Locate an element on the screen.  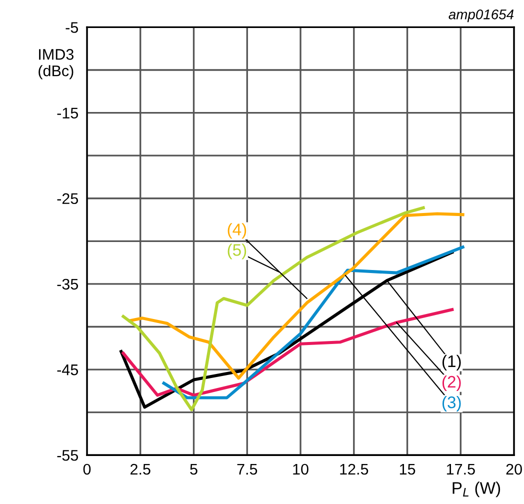
x-tick-label: 20 is located at coordinates (514, 469).